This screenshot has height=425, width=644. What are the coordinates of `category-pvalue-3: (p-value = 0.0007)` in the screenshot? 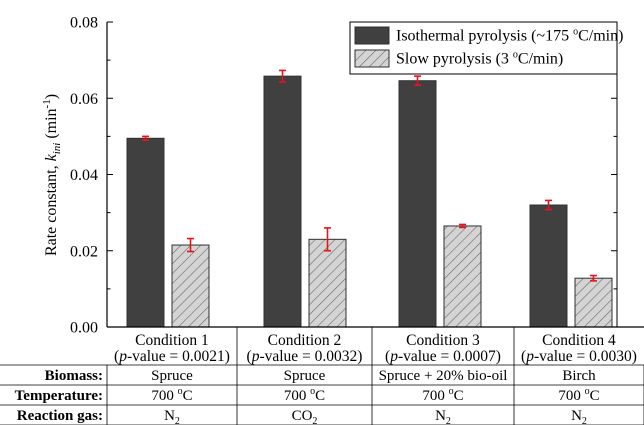 It's located at (443, 356).